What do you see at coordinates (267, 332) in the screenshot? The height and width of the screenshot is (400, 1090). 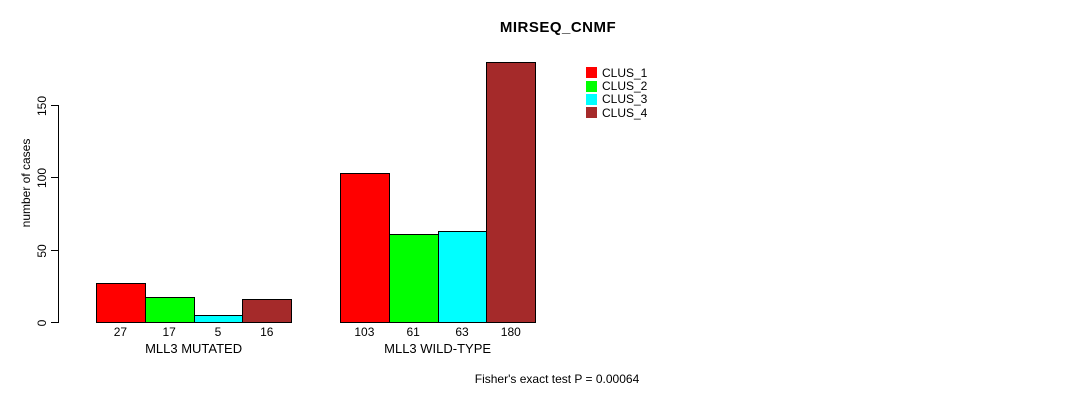 I see `bar-value-label: 16` at bounding box center [267, 332].